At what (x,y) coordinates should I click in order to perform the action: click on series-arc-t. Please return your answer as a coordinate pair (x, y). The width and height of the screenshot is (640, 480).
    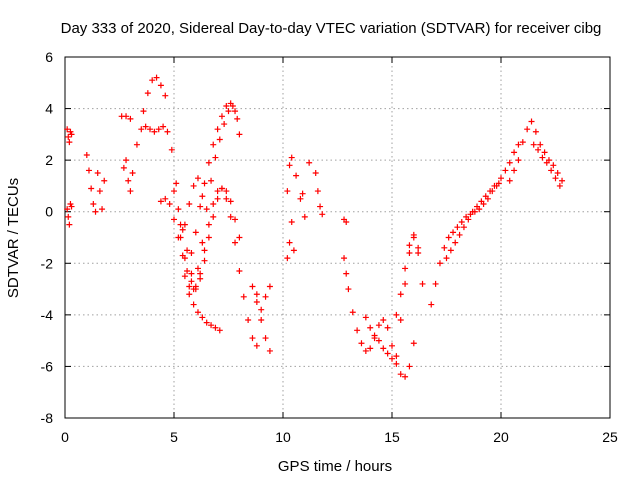
    Looking at the image, I should click on (379, 317).